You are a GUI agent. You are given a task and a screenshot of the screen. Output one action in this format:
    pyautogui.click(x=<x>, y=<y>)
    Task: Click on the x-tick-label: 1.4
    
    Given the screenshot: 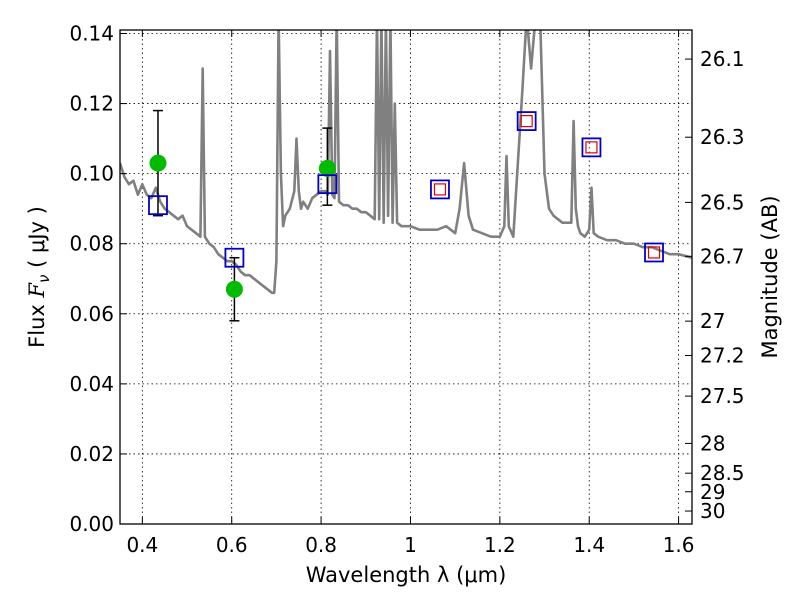 What is the action you would take?
    pyautogui.click(x=589, y=545)
    